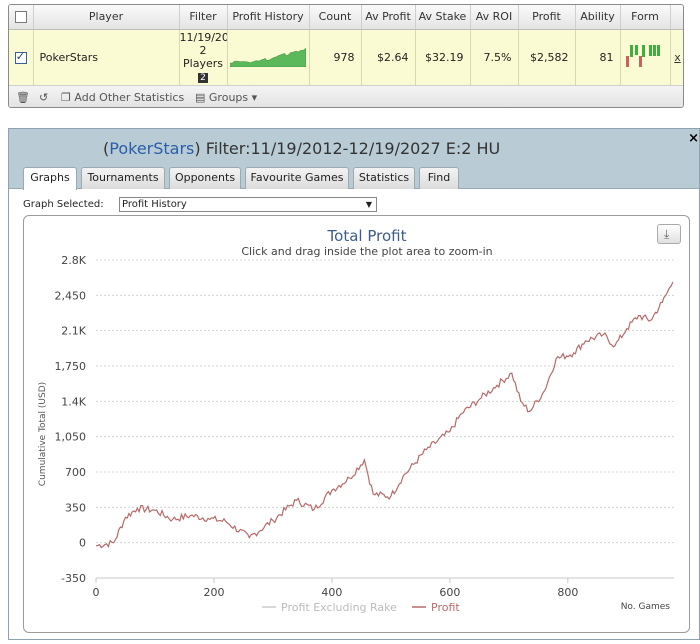 This screenshot has width=700, height=644. I want to click on x-tick-label: 600, so click(449, 592).